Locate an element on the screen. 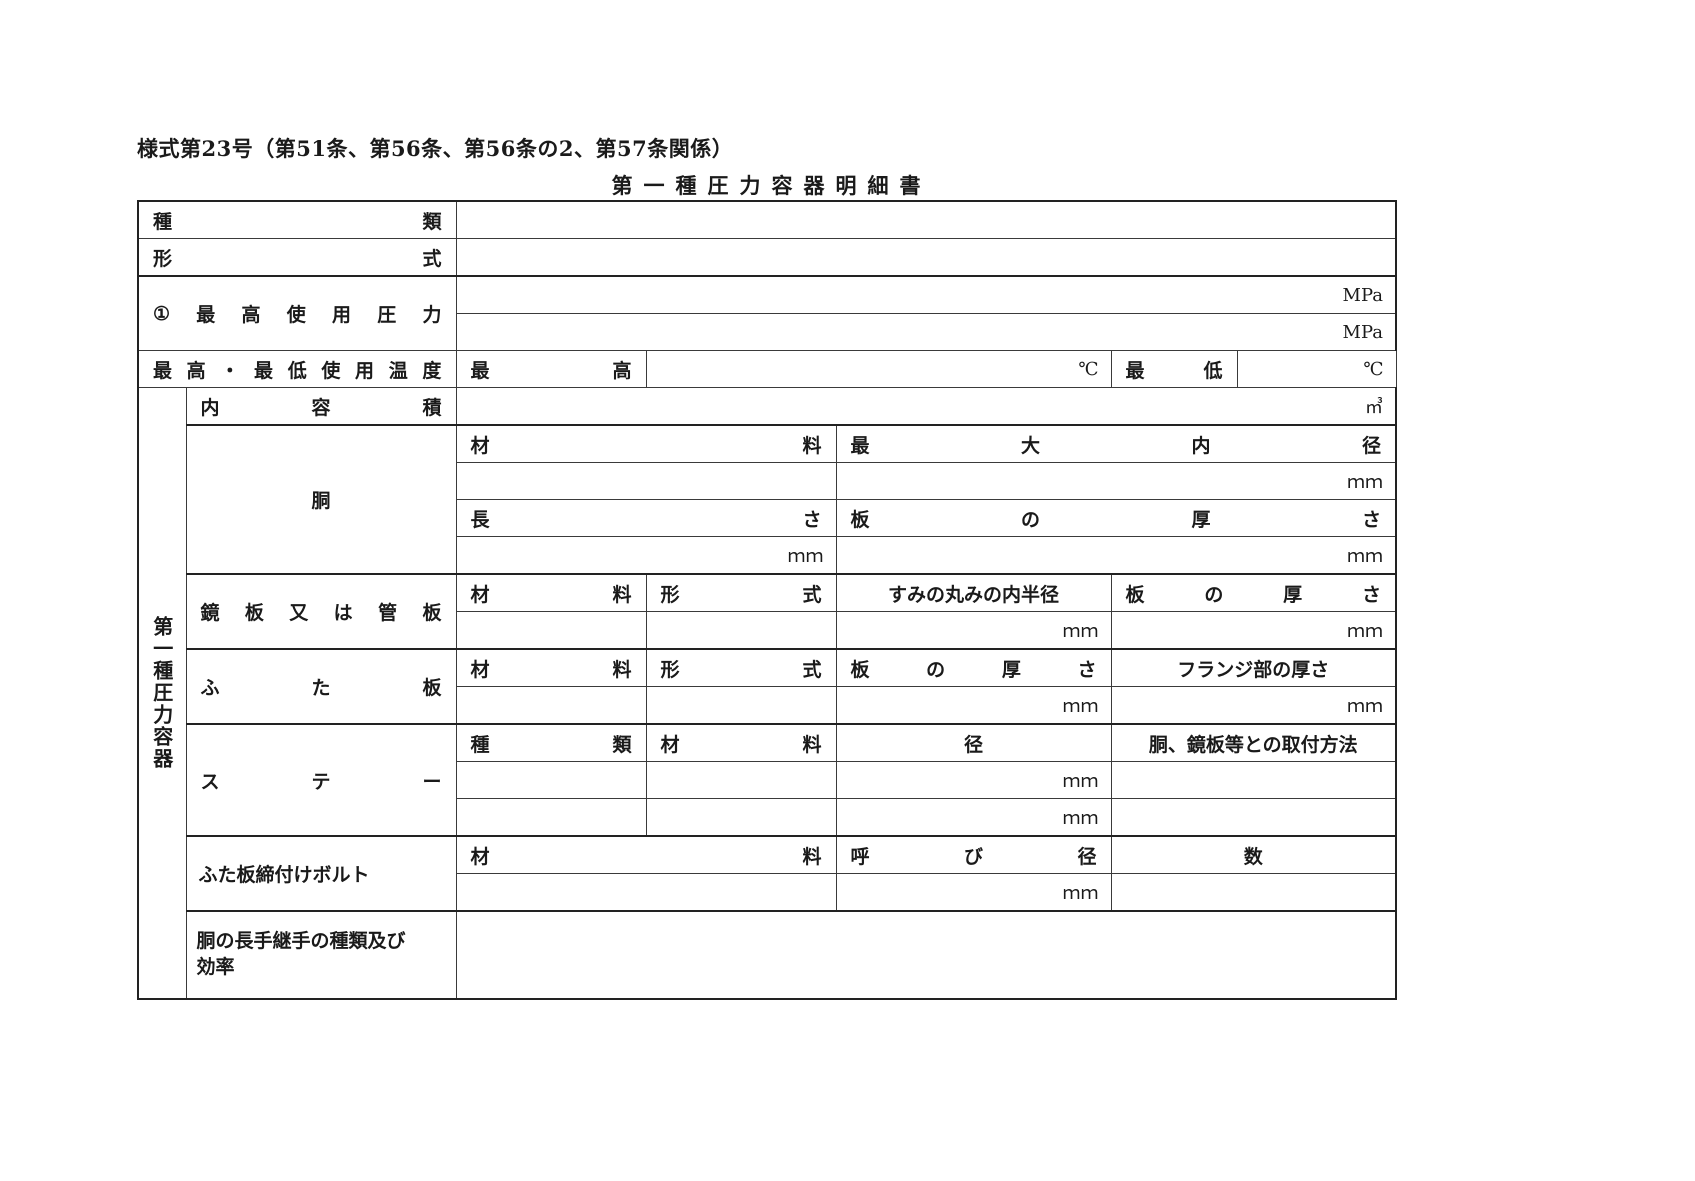 This screenshot has width=1695, height=1181. input-shell-max-inner-dia: ｍｍ is located at coordinates (1116, 481).